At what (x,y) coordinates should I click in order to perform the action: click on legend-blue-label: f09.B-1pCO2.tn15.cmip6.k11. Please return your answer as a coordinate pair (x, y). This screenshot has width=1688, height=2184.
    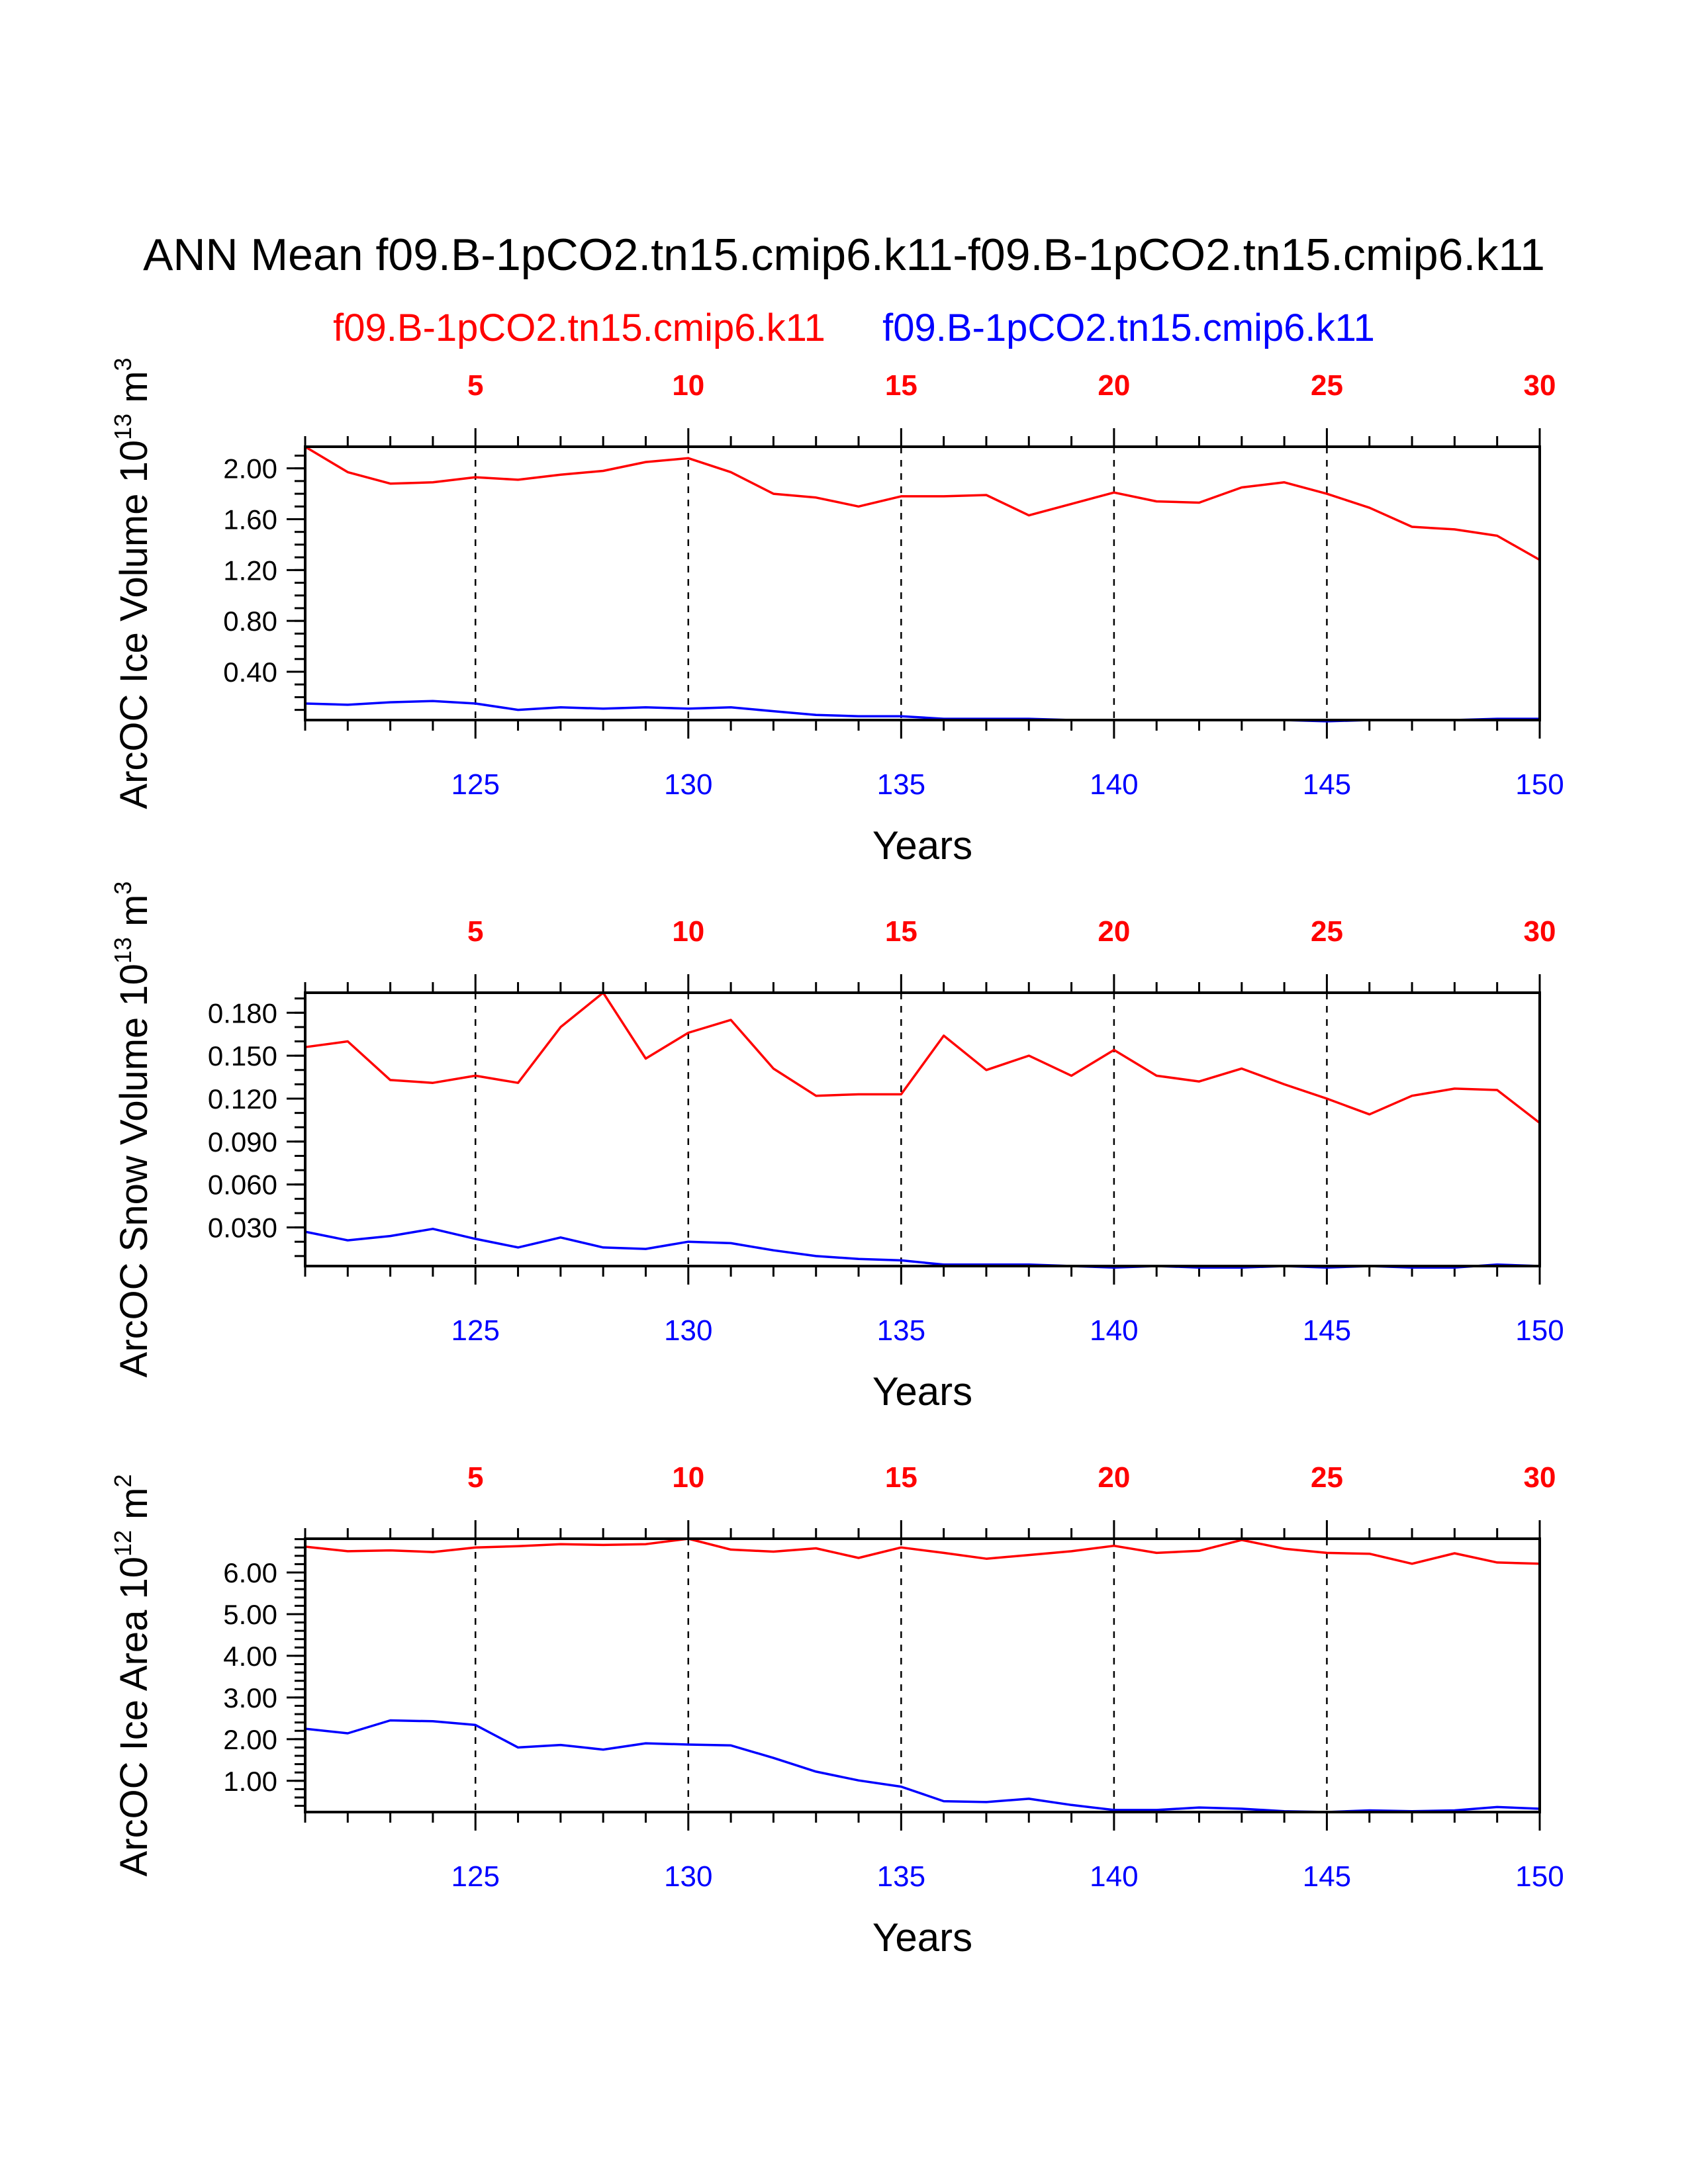
    Looking at the image, I should click on (1128, 327).